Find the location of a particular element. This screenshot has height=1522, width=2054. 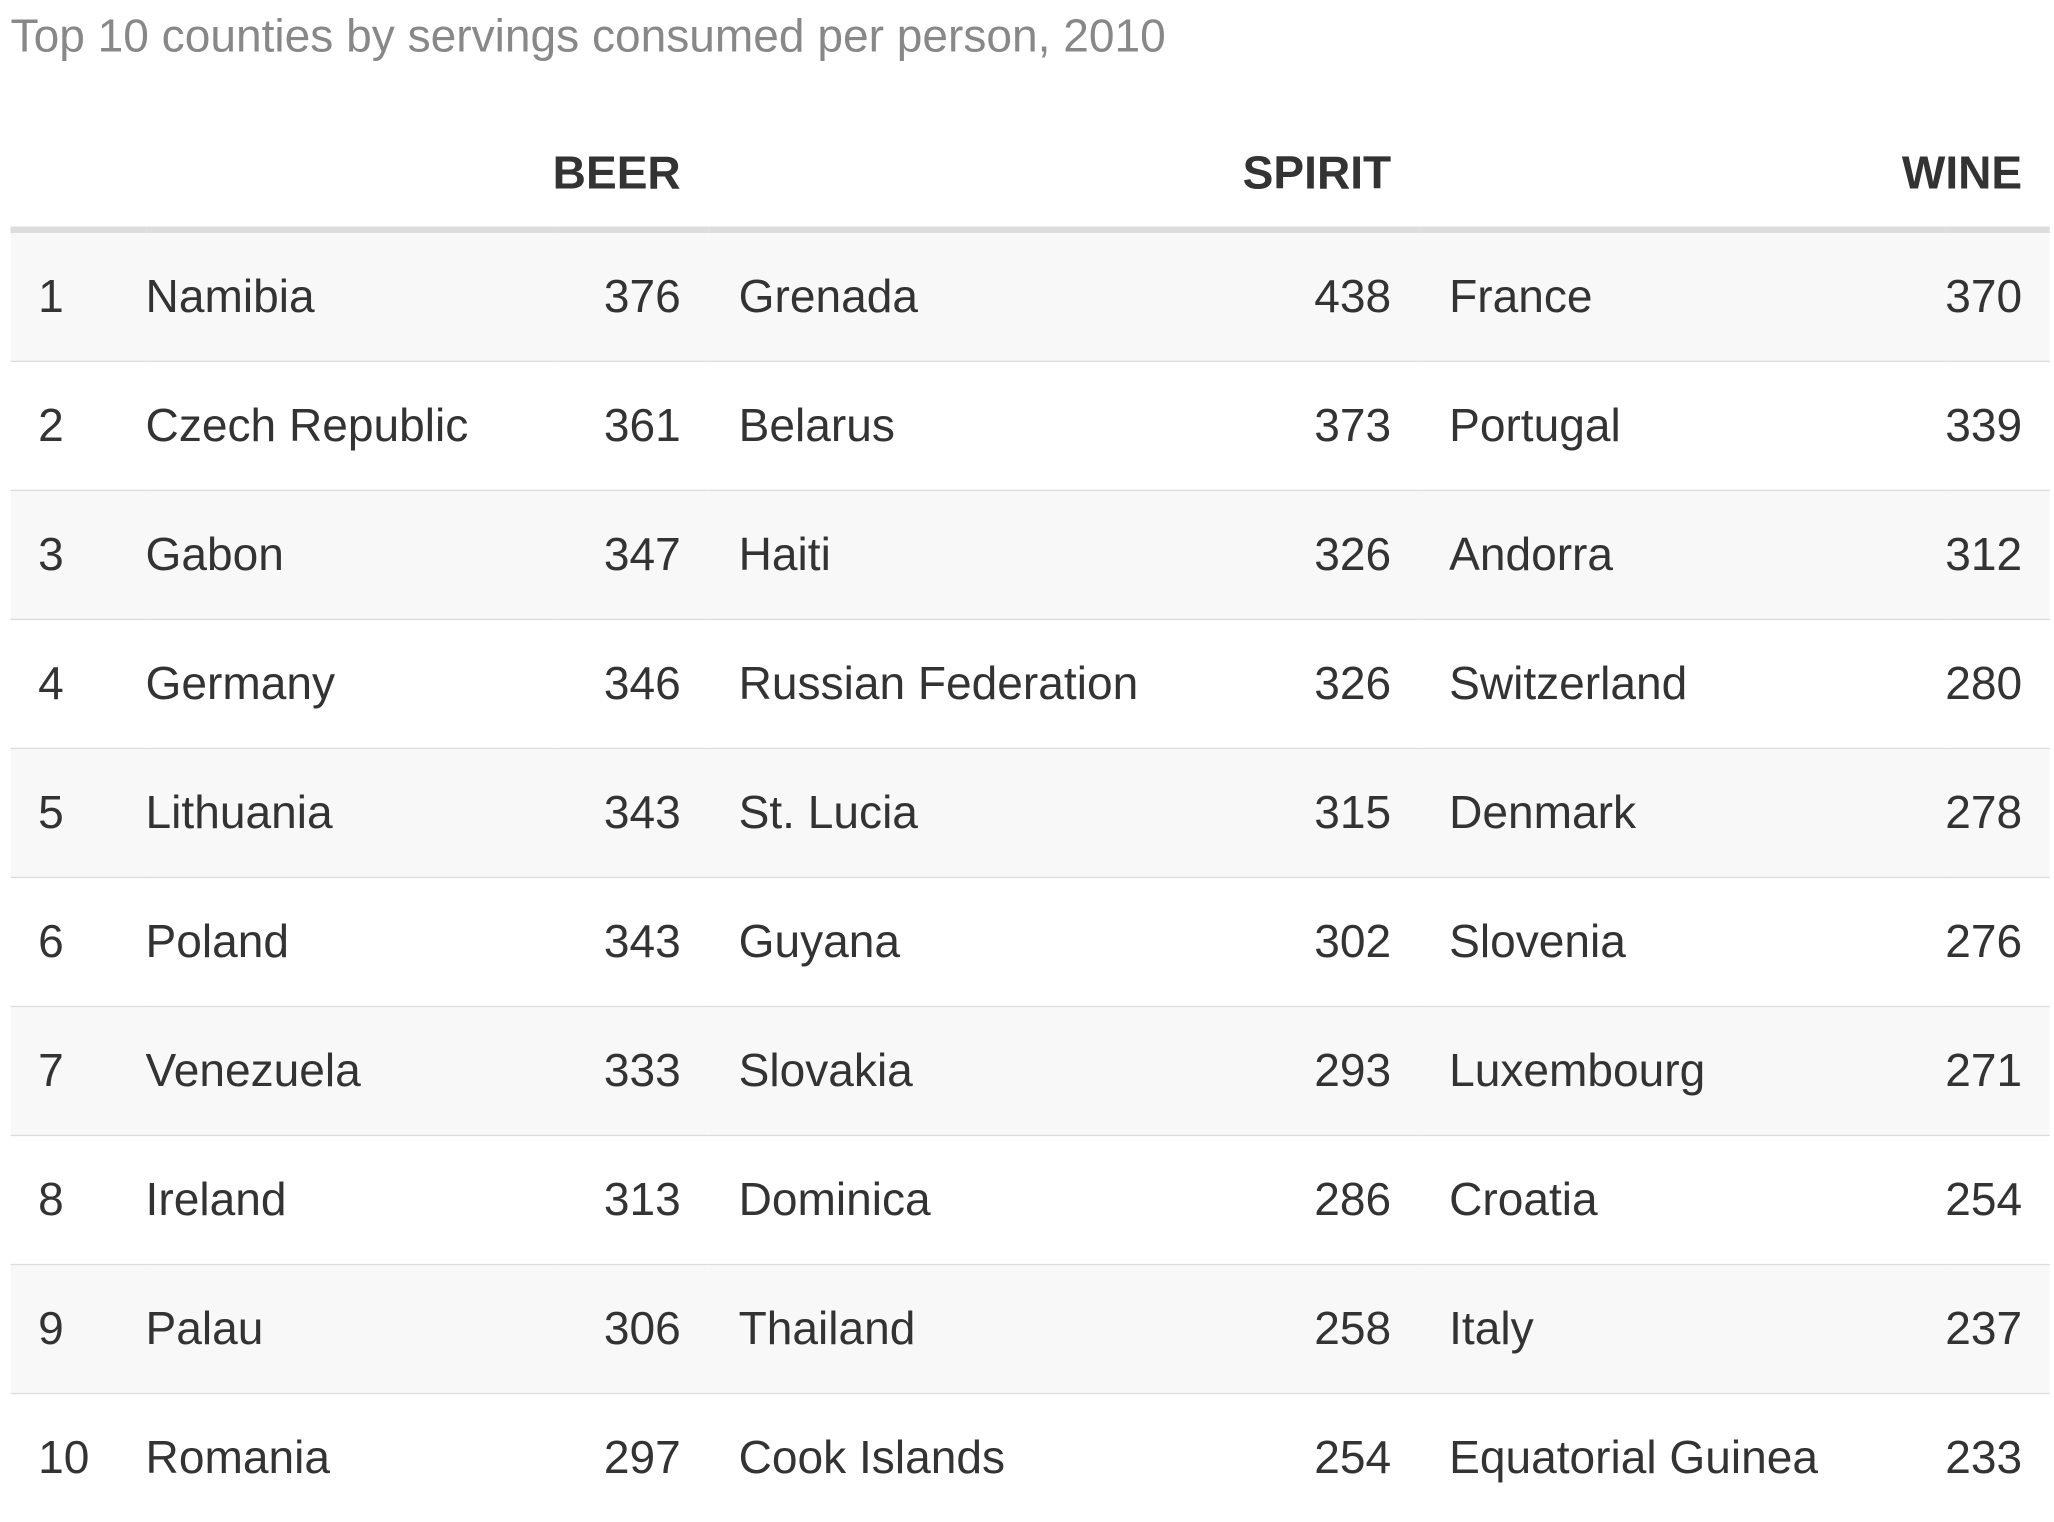

beer-value-cell: 346 is located at coordinates (632, 684).